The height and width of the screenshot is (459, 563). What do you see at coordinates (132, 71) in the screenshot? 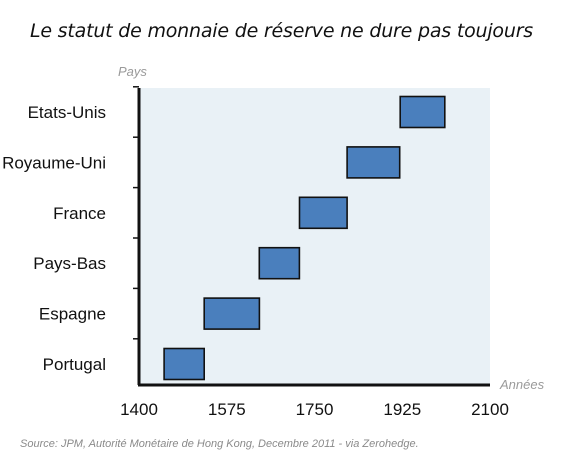
I see `y-axis-title: Pays` at bounding box center [132, 71].